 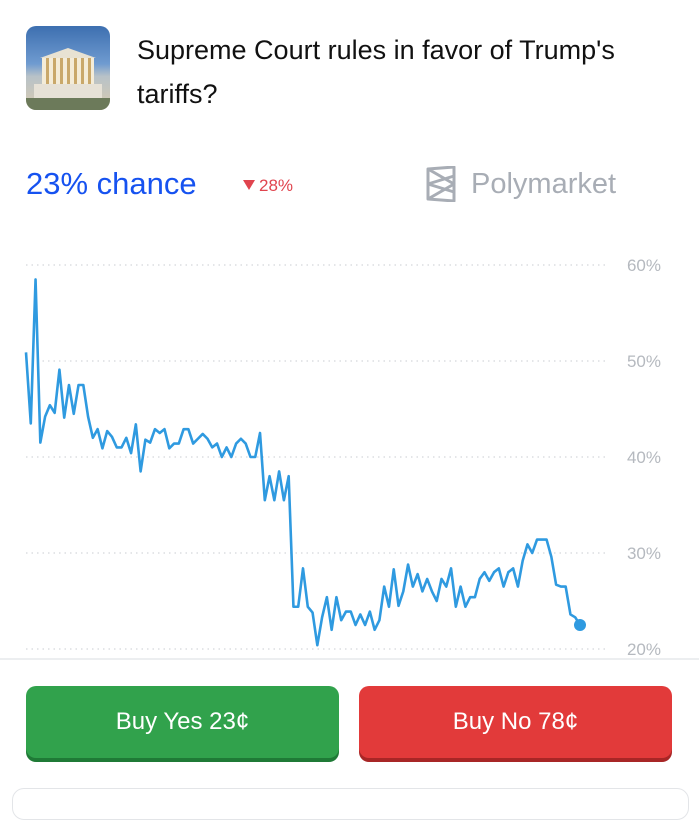 What do you see at coordinates (276, 185) in the screenshot?
I see `change-value: 28%` at bounding box center [276, 185].